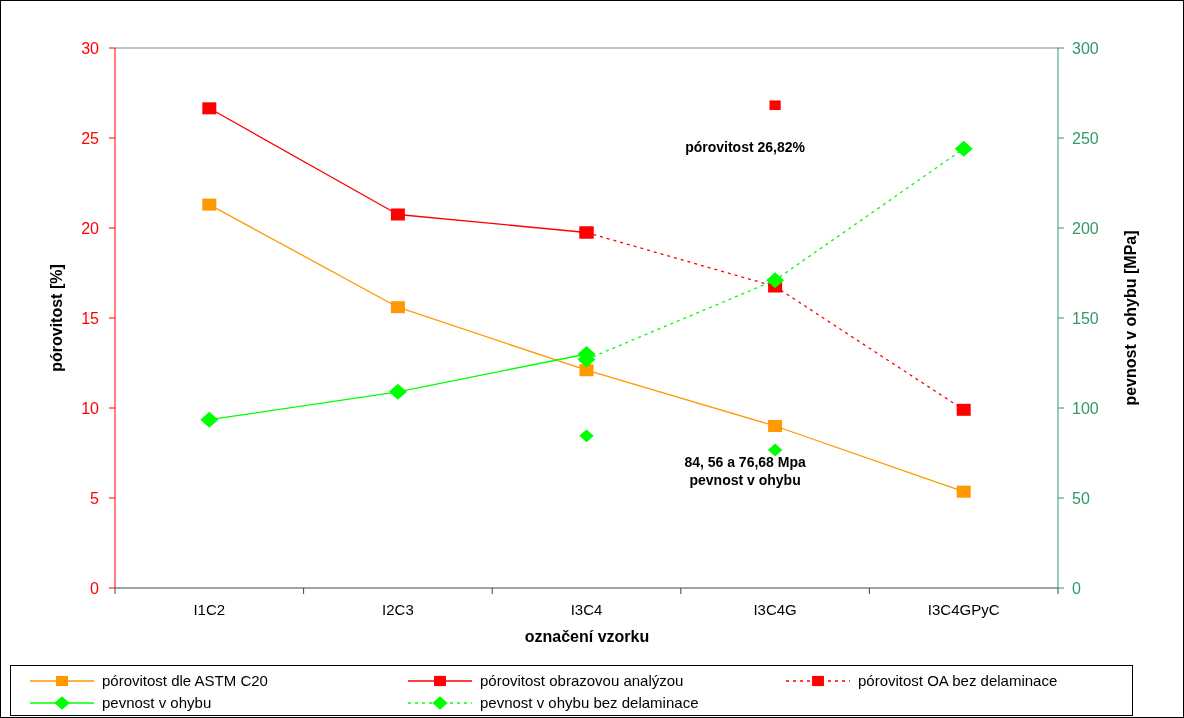 This screenshot has width=1184, height=718. I want to click on annotation: pórovitost 26,82%, so click(745, 147).